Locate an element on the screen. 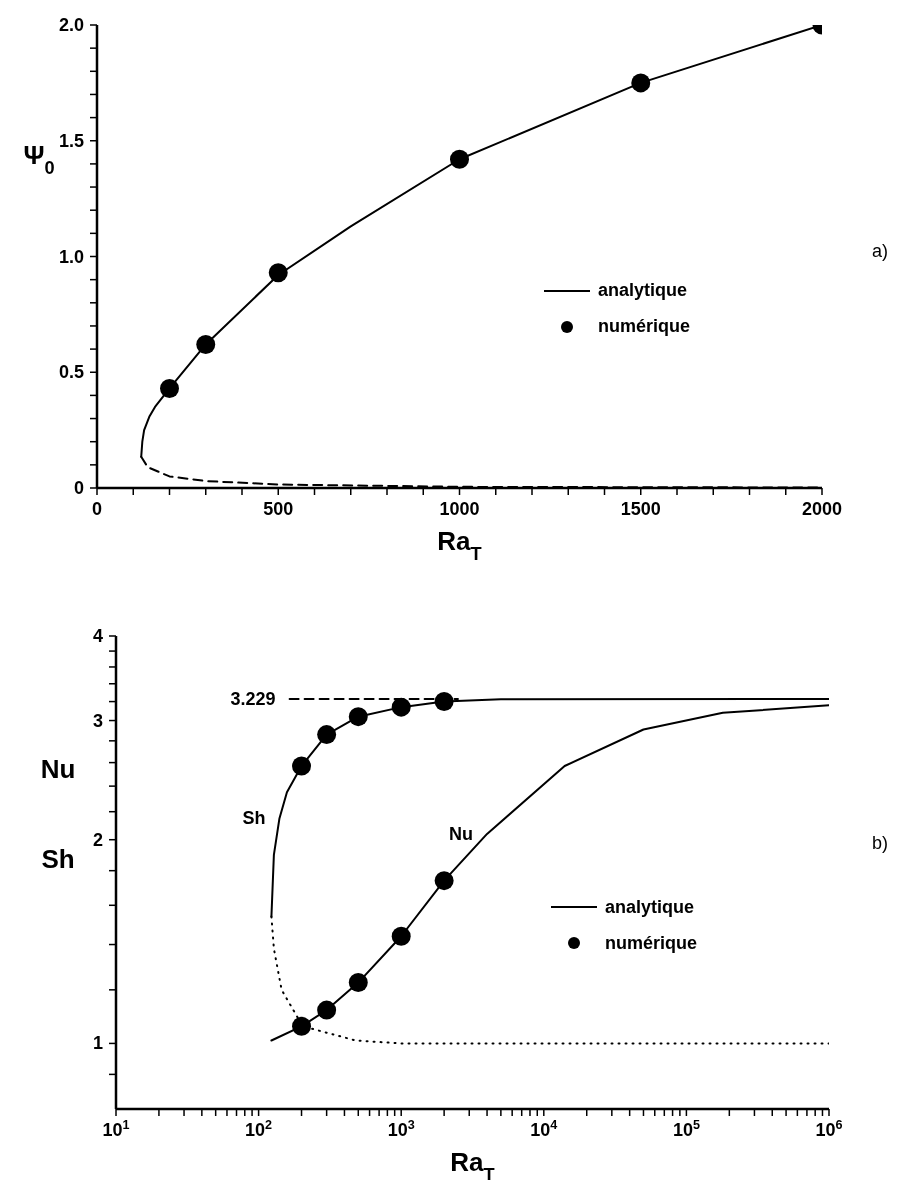 Image resolution: width=905 pixels, height=1202 pixels. y-tick-label: 1.5 is located at coordinates (71, 140).